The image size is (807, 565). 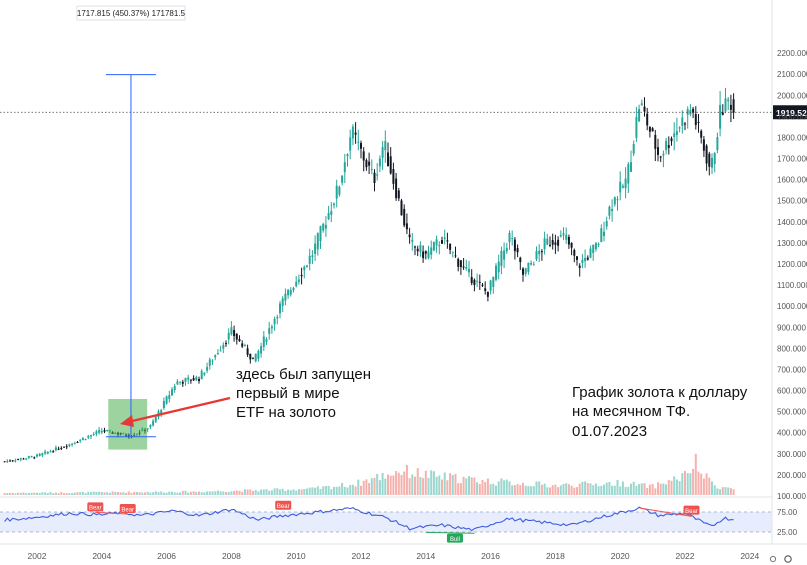 What do you see at coordinates (288, 393) in the screenshot?
I see `etf-note-line-2: первый в мире` at bounding box center [288, 393].